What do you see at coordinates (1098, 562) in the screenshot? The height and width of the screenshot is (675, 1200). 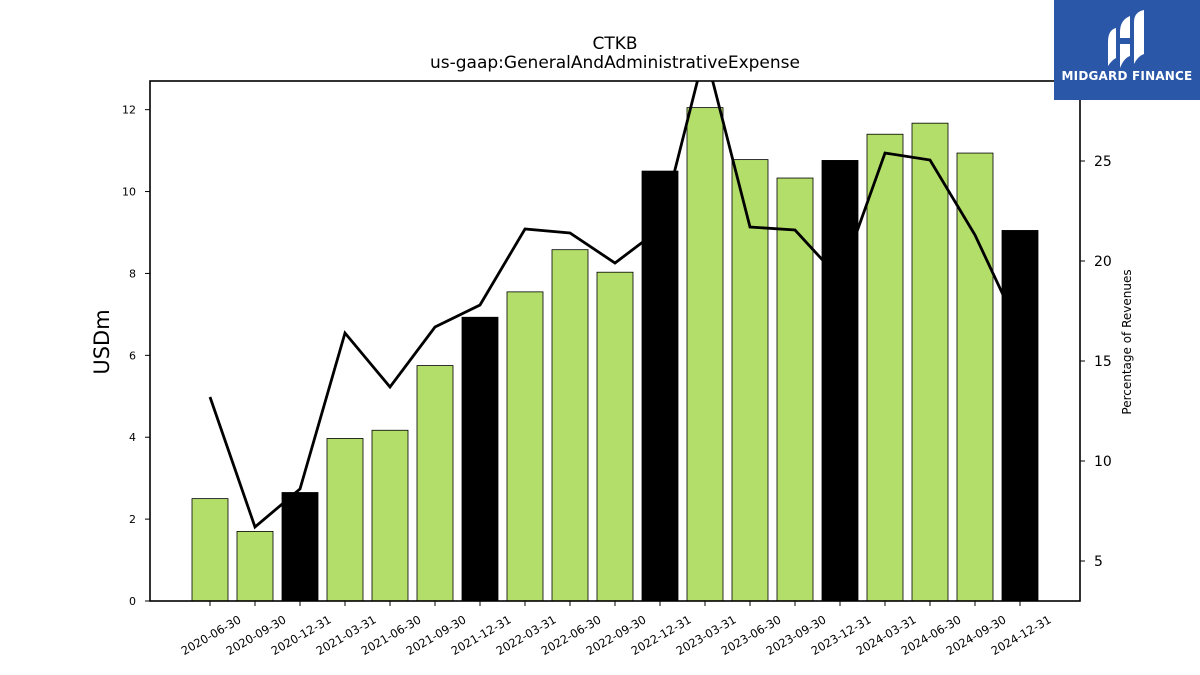 I see `y2-tick-label: 5` at bounding box center [1098, 562].